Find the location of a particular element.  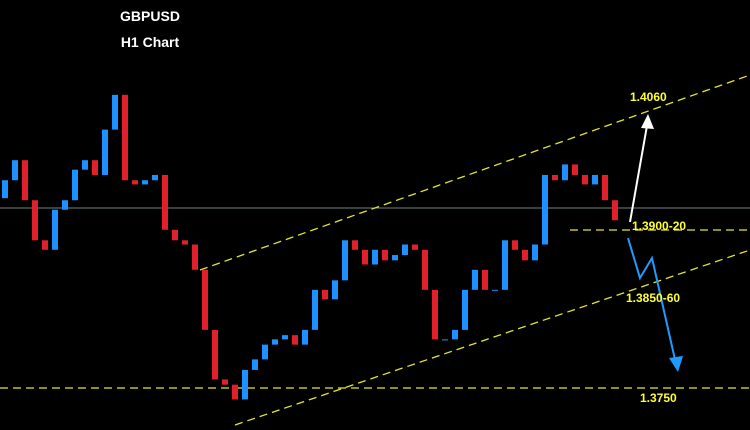

level-label: 1.3850-60 is located at coordinates (653, 298).